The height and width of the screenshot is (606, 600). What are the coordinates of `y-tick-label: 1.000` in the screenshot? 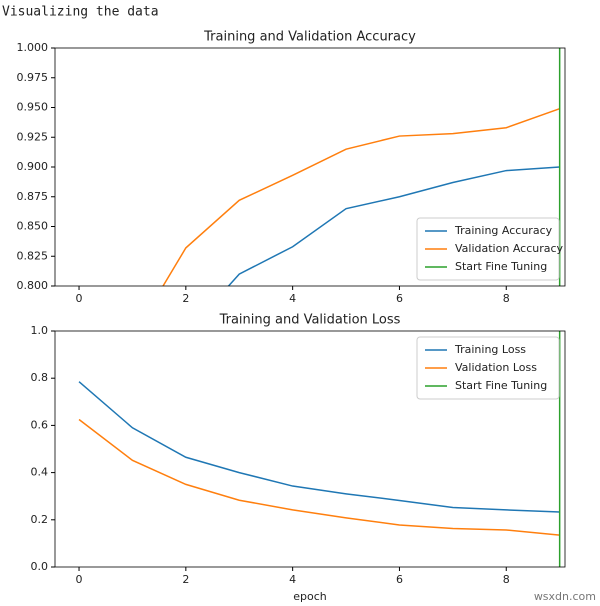 It's located at (33, 47).